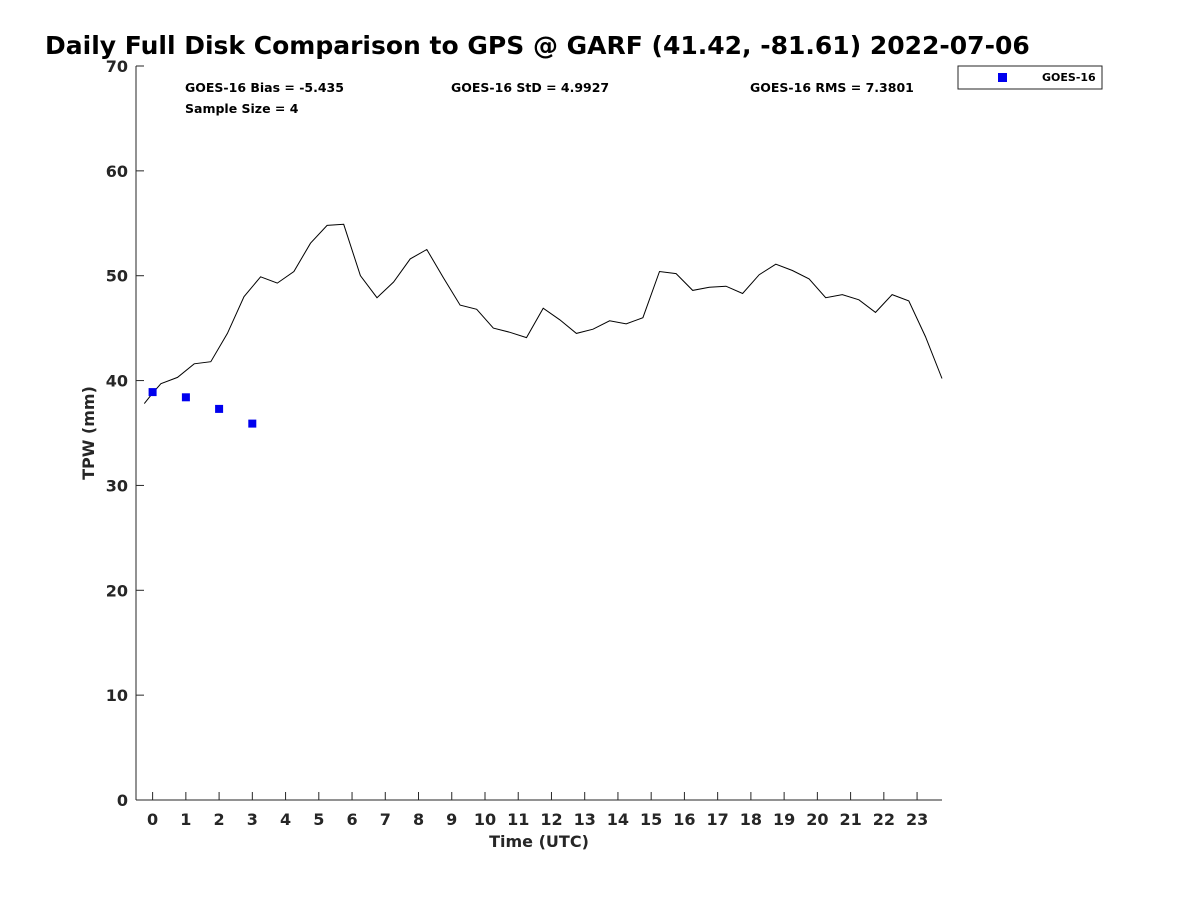 The height and width of the screenshot is (900, 1200). What do you see at coordinates (351, 819) in the screenshot?
I see `x-tick-label: 6` at bounding box center [351, 819].